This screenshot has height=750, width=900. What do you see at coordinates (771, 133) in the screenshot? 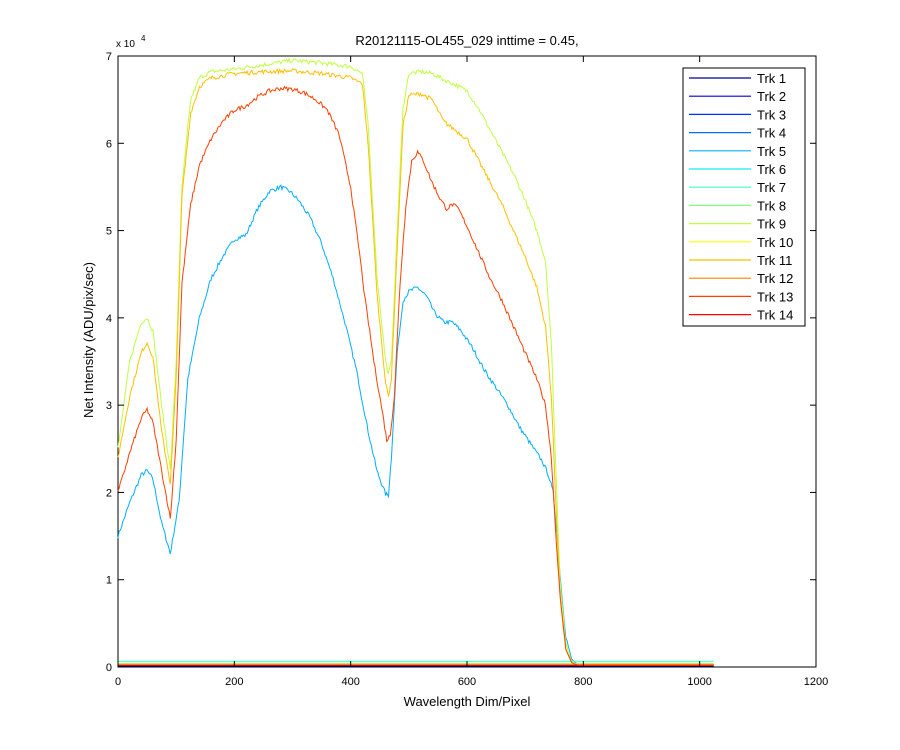
I see `legend-label: Trk 4` at bounding box center [771, 133].